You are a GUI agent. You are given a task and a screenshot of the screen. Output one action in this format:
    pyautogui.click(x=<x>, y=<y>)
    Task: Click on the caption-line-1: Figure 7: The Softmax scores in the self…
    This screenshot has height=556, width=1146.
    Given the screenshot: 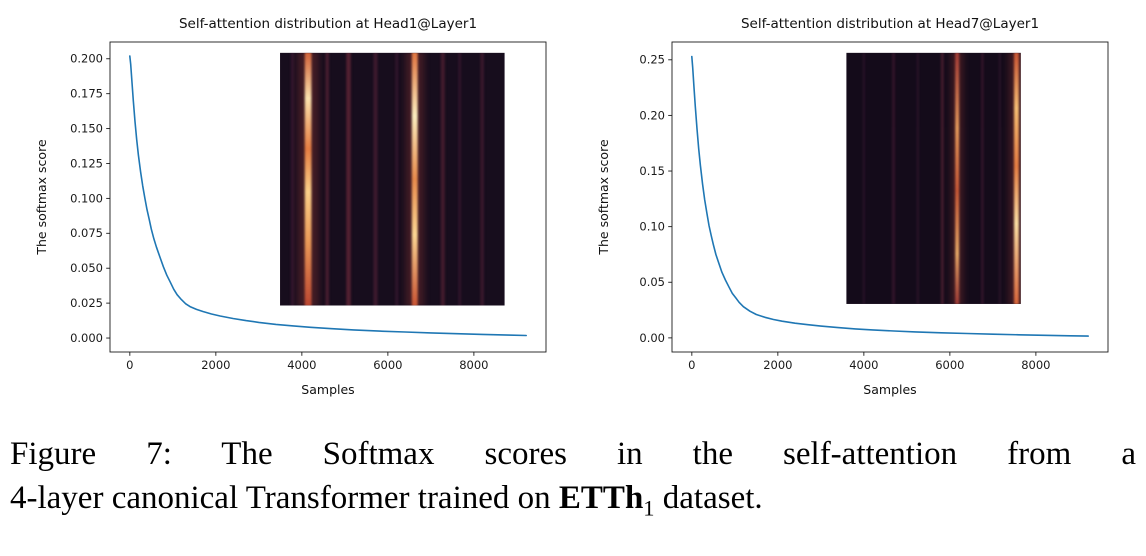 What is the action you would take?
    pyautogui.click(x=573, y=454)
    